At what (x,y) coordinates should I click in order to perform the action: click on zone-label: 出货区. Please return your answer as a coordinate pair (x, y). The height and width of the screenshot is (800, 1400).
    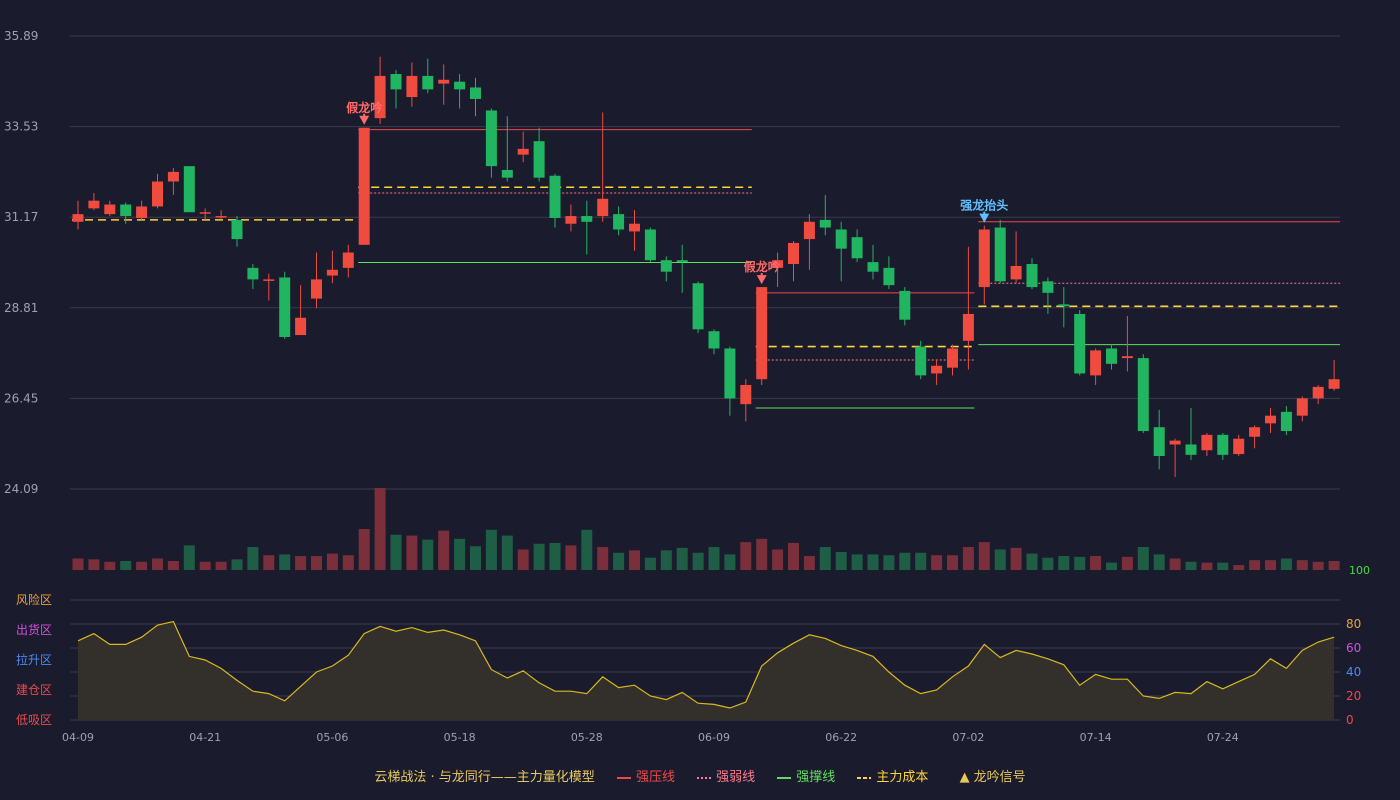
    Looking at the image, I should click on (34, 629).